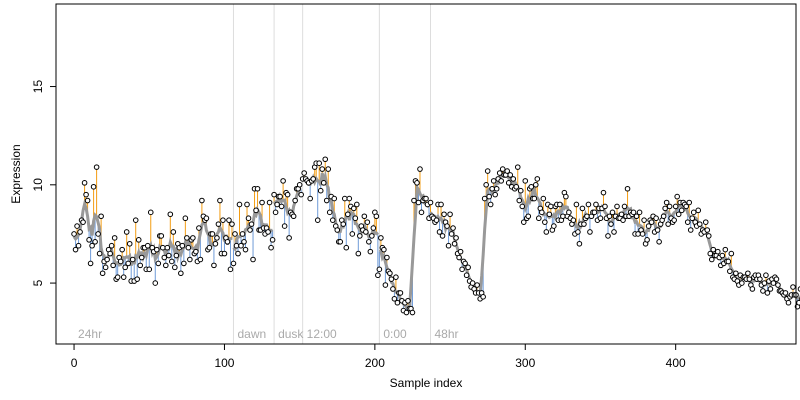 The height and width of the screenshot is (400, 800). I want to click on x-axis: 0 100 200 300 400, so click(378, 356).